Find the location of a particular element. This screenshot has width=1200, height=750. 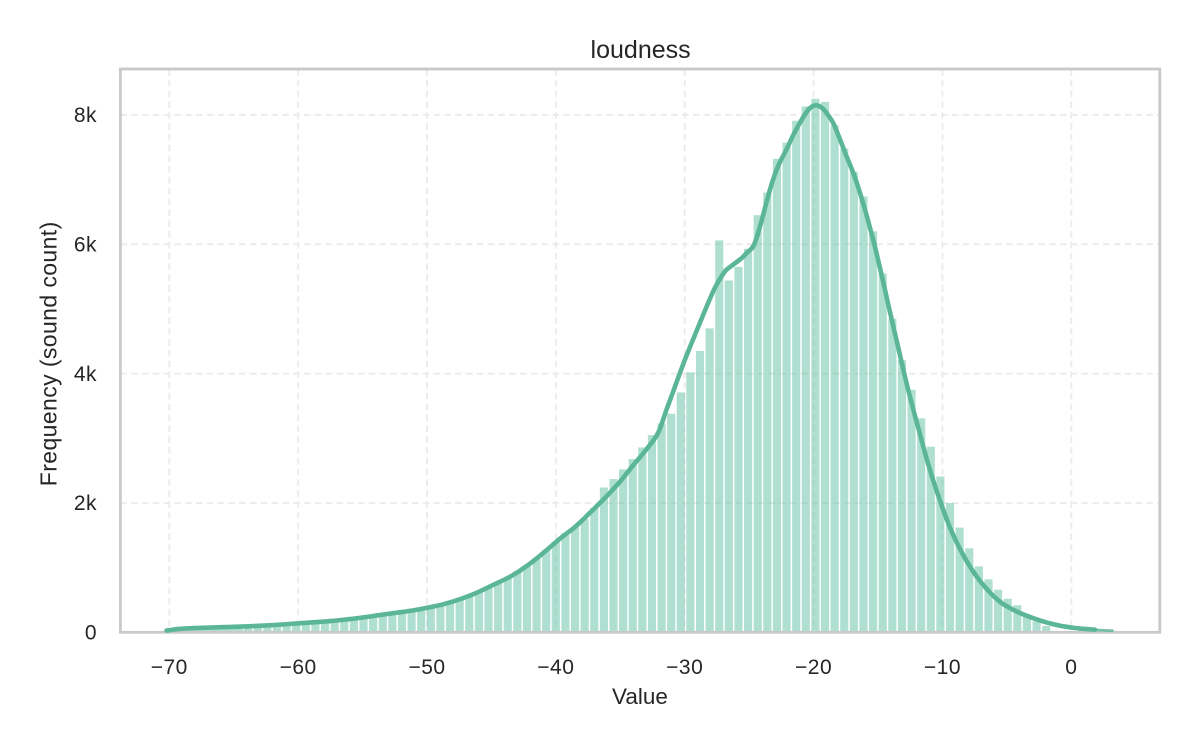

svg-text: 6k is located at coordinates (85, 244).